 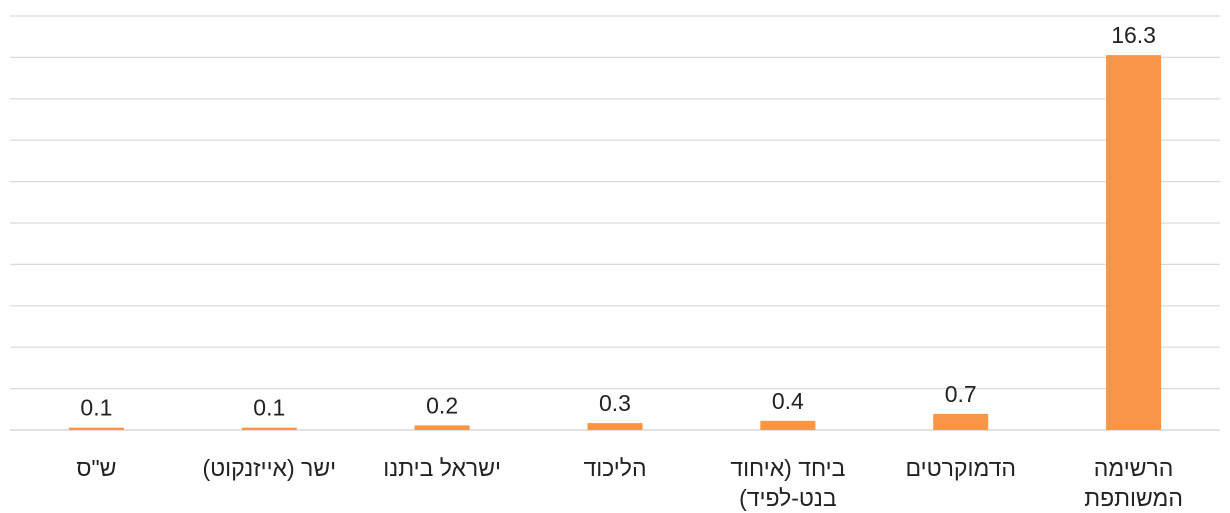 What do you see at coordinates (442, 405) in the screenshot?
I see `data-label: 0.2` at bounding box center [442, 405].